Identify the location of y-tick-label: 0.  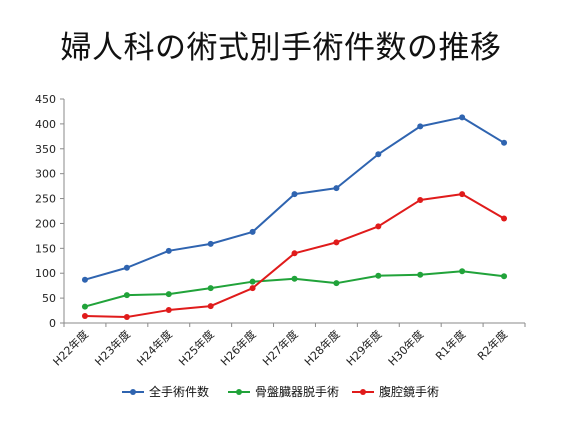
(52, 323).